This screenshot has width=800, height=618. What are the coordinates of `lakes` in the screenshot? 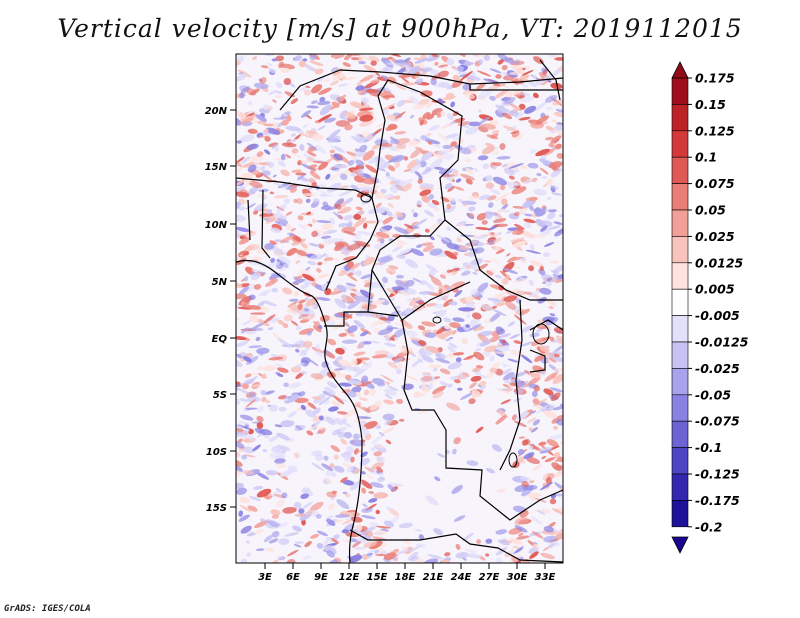 It's located at (455, 330).